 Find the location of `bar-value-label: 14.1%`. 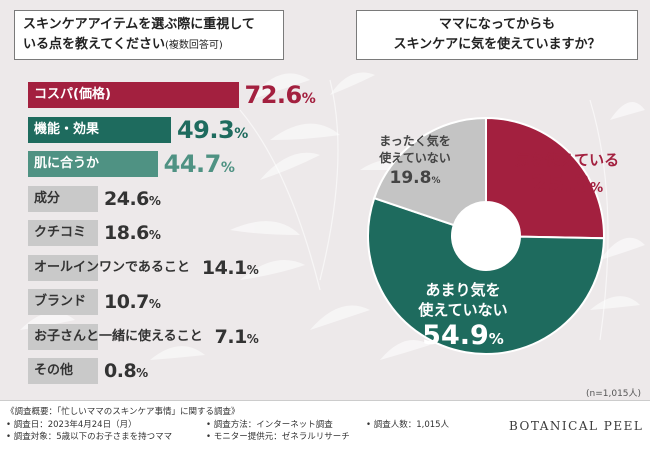

bar-value-label: 14.1% is located at coordinates (230, 267).